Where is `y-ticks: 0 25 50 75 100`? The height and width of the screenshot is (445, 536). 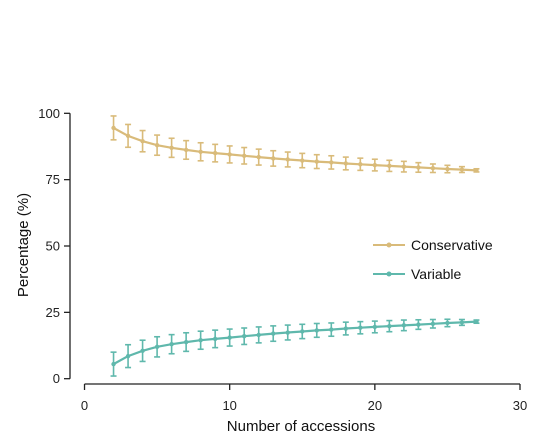 y-ticks: 0 25 50 75 100 is located at coordinates (54, 246).